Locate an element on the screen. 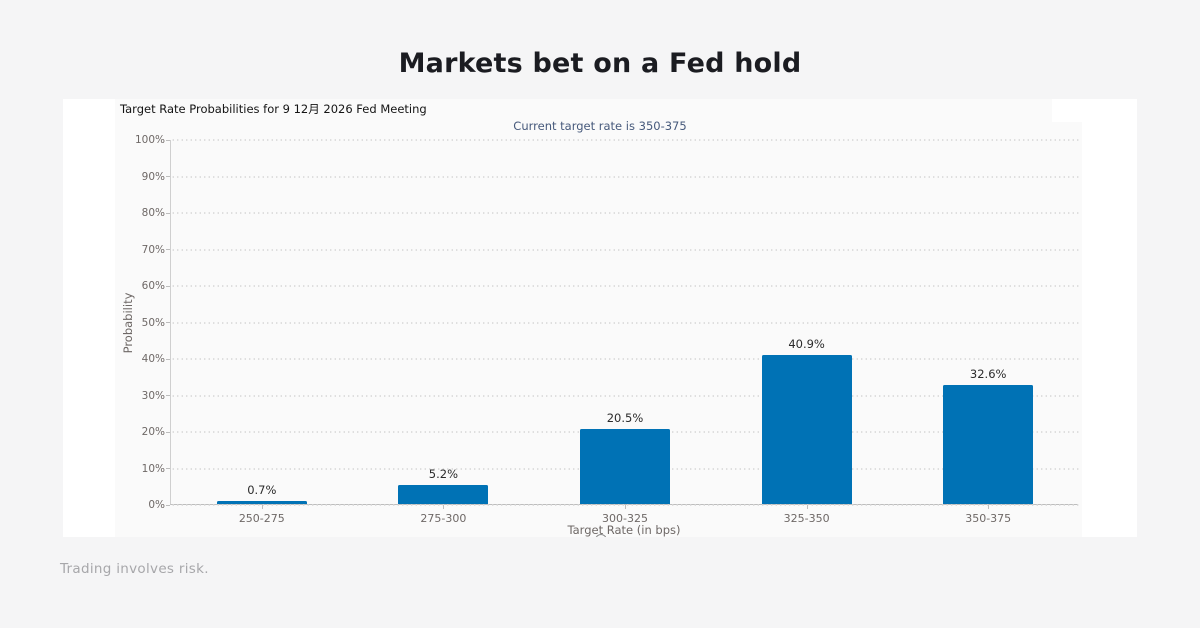 This screenshot has width=1200, height=628. bar-value-label: 32.6% is located at coordinates (988, 374).